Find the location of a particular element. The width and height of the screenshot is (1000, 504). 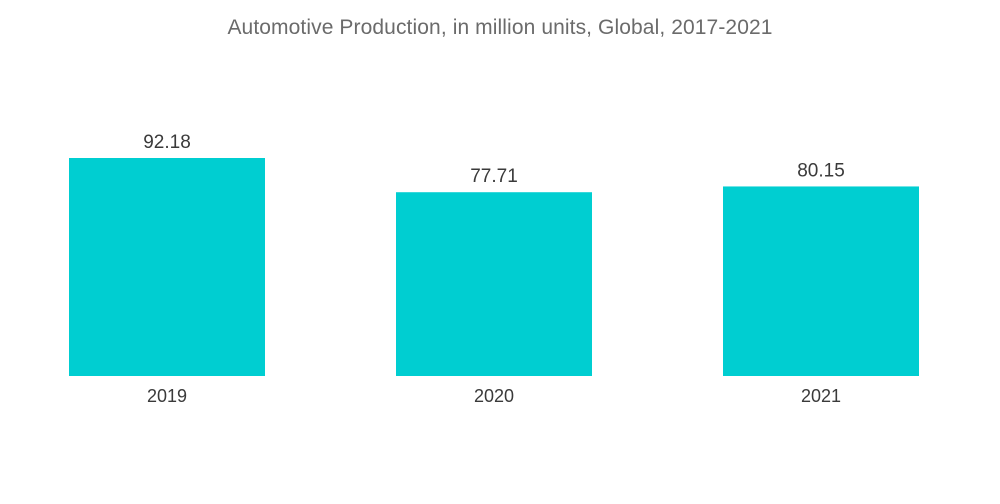

bar-2021 is located at coordinates (821, 281).